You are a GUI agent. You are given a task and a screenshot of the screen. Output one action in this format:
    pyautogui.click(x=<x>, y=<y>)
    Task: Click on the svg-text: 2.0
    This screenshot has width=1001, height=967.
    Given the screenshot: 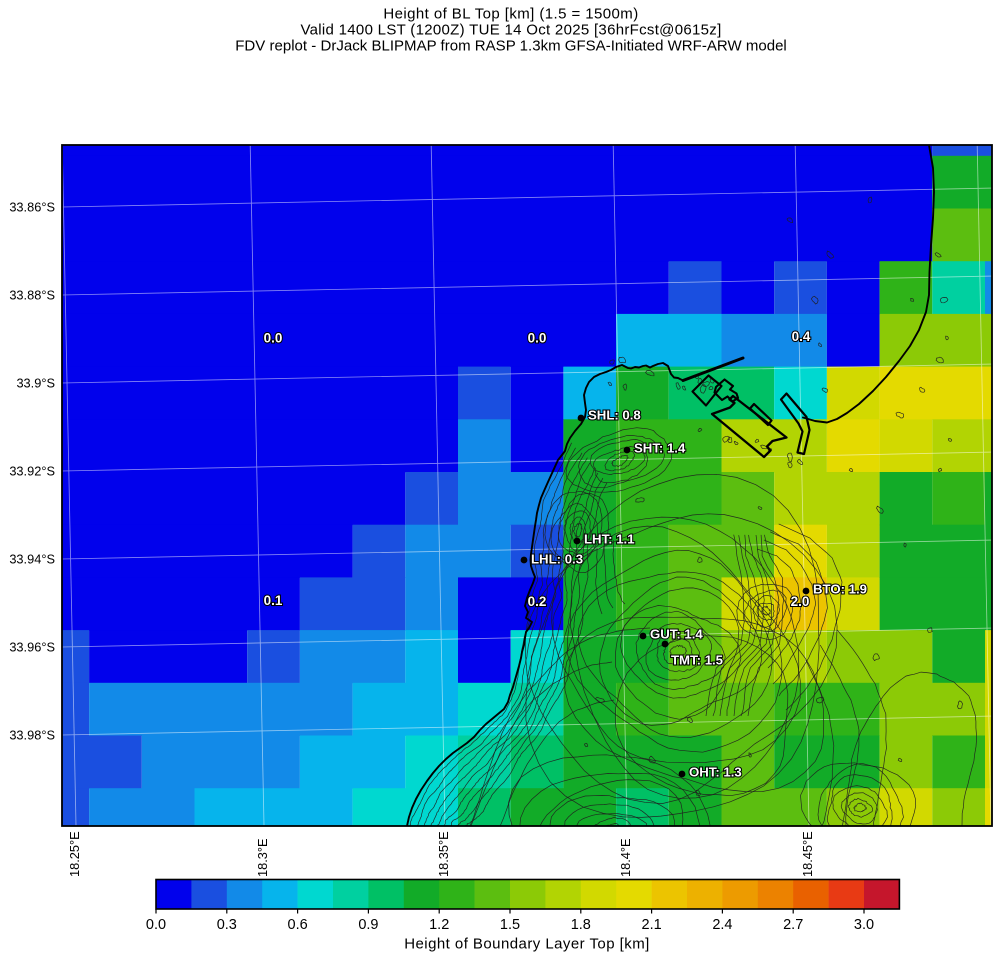 What is the action you would take?
    pyautogui.click(x=800, y=601)
    